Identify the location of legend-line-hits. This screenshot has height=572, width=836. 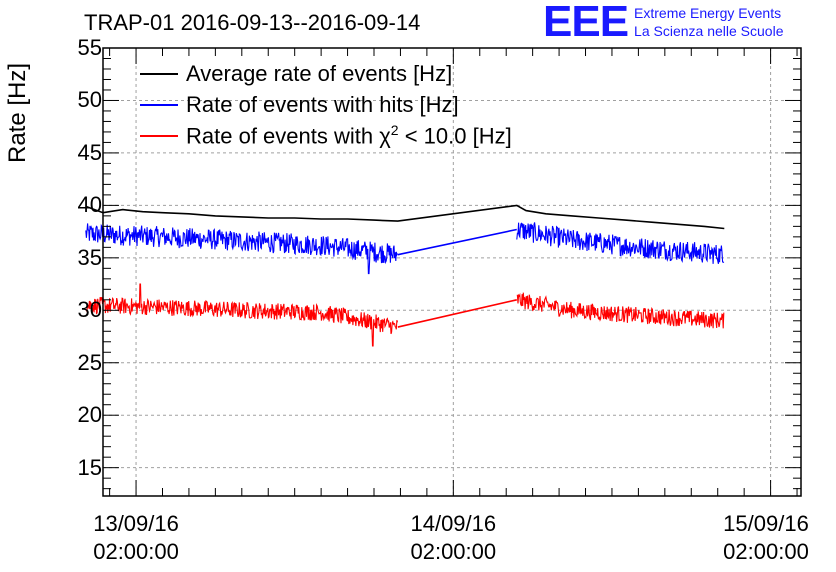
(159, 104).